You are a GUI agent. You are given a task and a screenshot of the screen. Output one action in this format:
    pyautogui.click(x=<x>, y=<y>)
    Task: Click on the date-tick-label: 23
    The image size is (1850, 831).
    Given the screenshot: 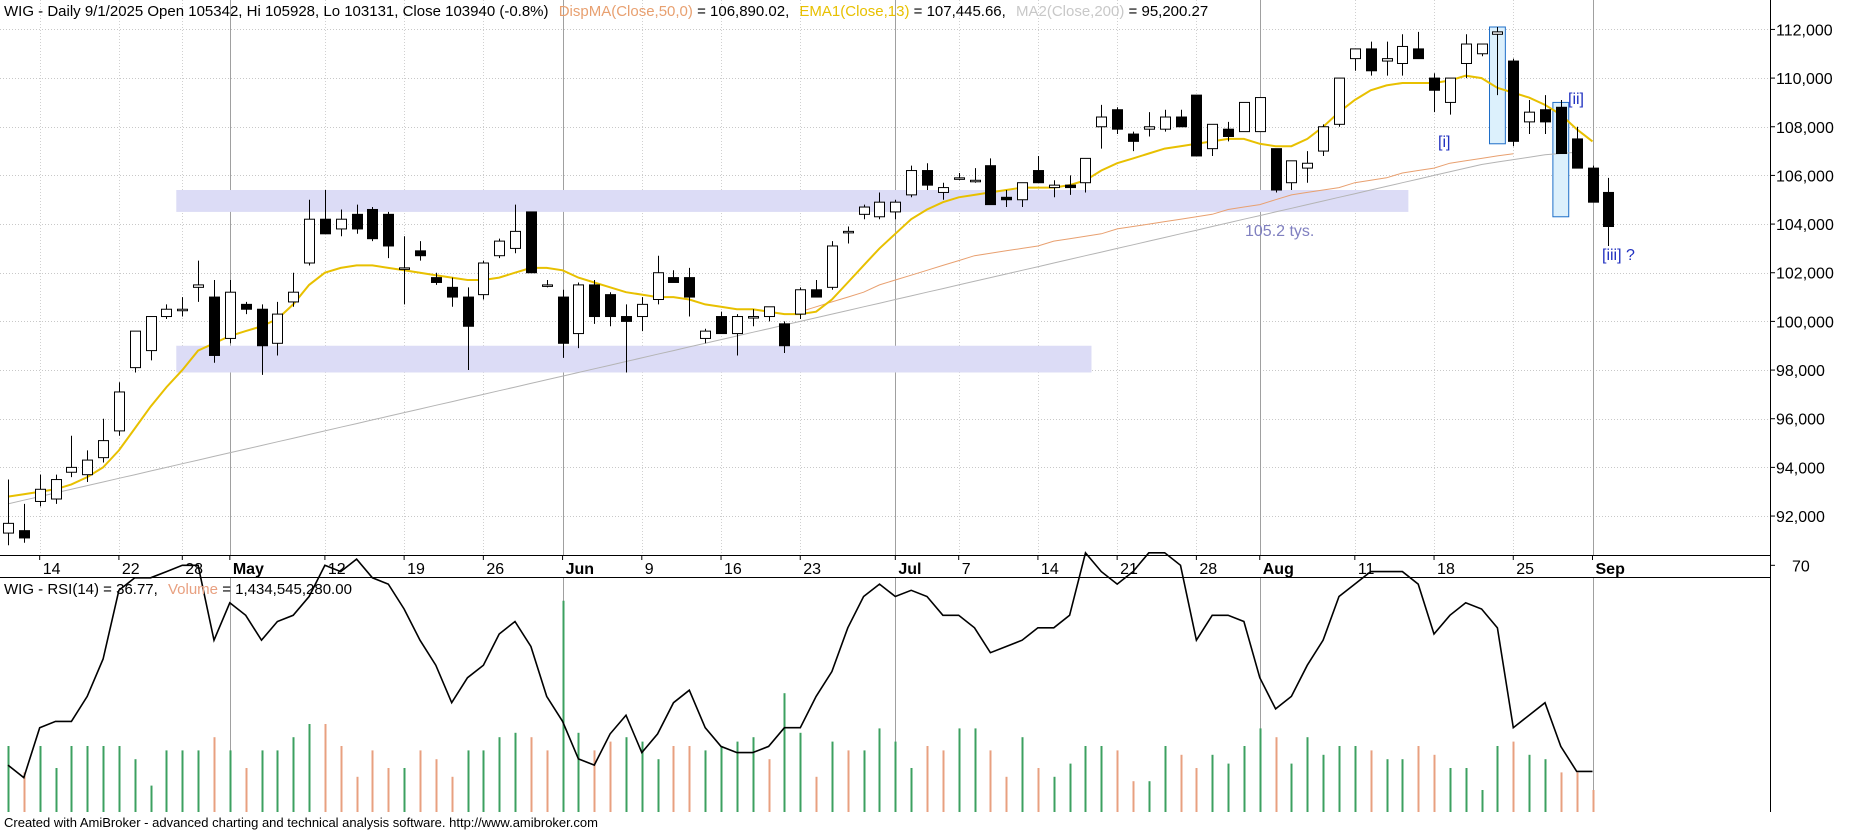 What is the action you would take?
    pyautogui.click(x=812, y=569)
    